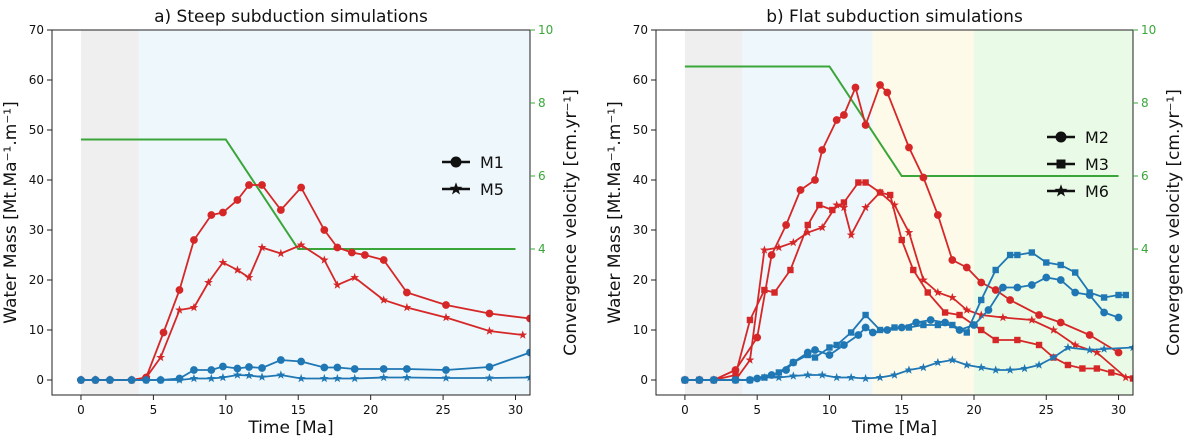  What do you see at coordinates (640, 230) in the screenshot?
I see `y-tick-label: 30` at bounding box center [640, 230].